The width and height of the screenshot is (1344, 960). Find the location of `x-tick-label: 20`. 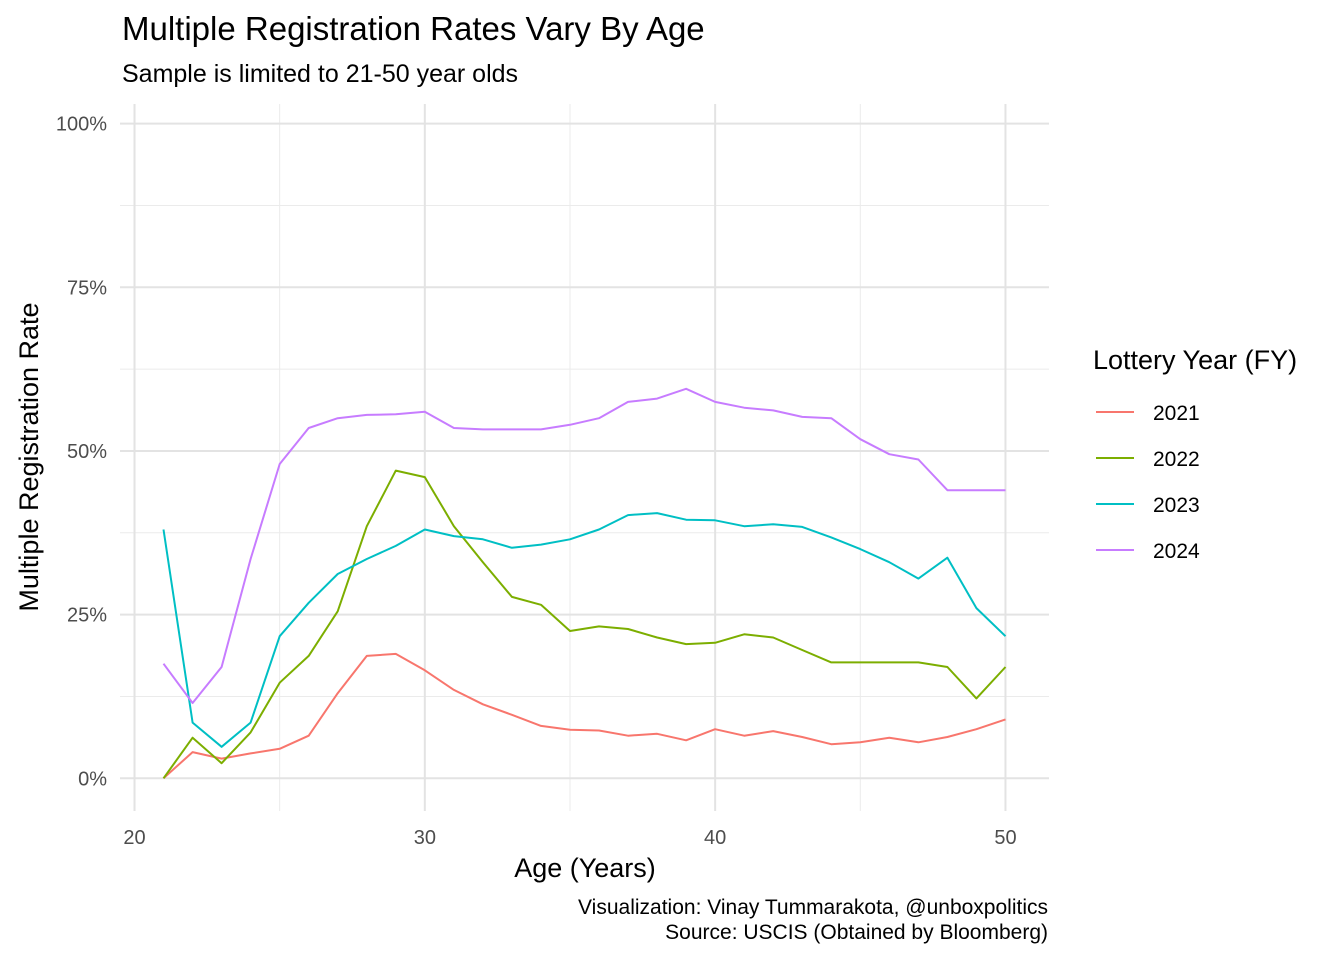

x-tick-label: 20 is located at coordinates (134, 838).